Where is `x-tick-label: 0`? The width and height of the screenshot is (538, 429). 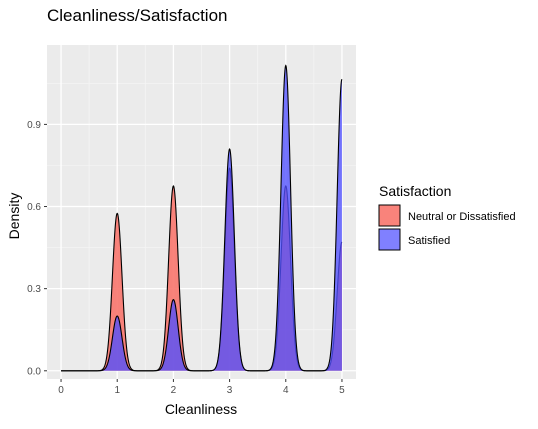
x-tick-label: 0 is located at coordinates (61, 390).